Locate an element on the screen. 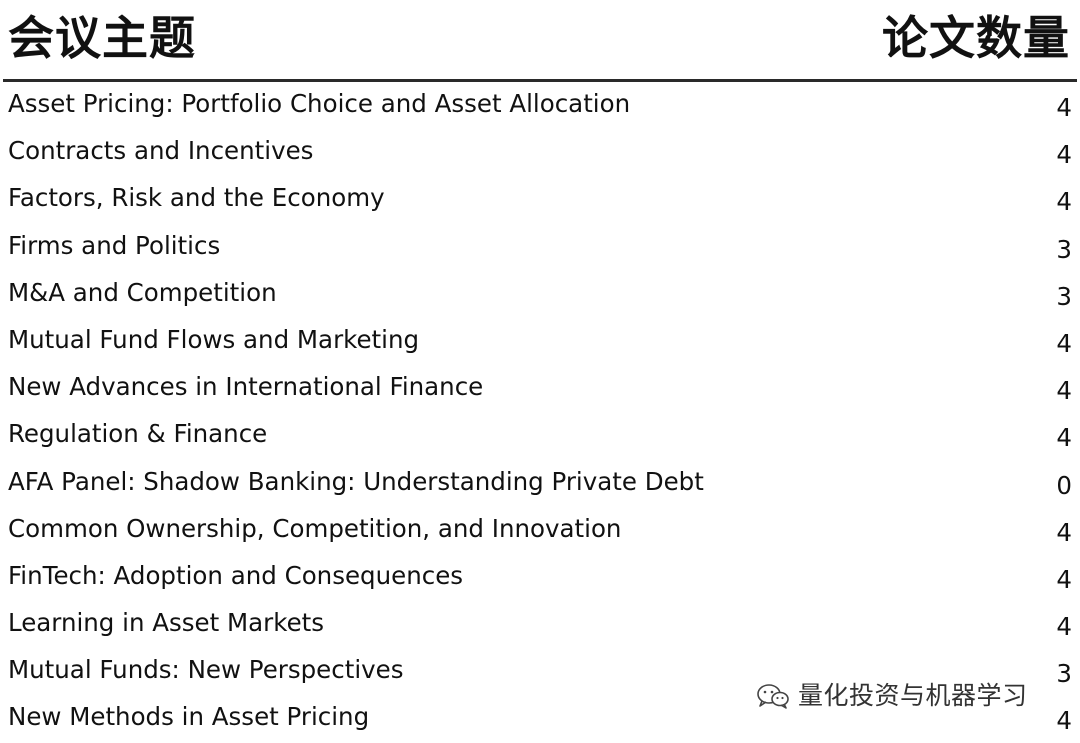 The image size is (1080, 743). table-row: Contracts and Incentives 4 is located at coordinates (540, 152).